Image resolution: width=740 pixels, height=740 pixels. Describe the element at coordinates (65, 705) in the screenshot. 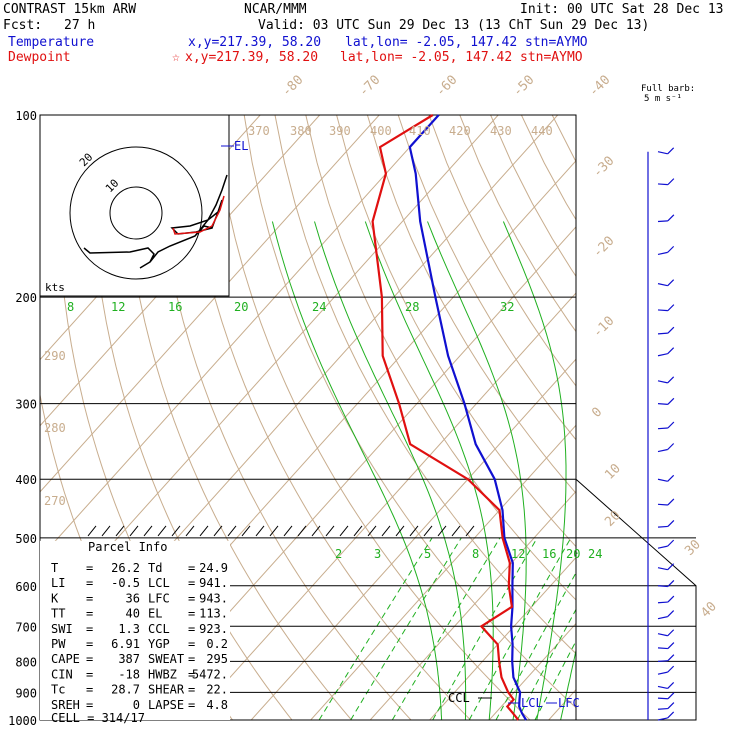

I see `parcel-info-label-left: SREH` at that location.